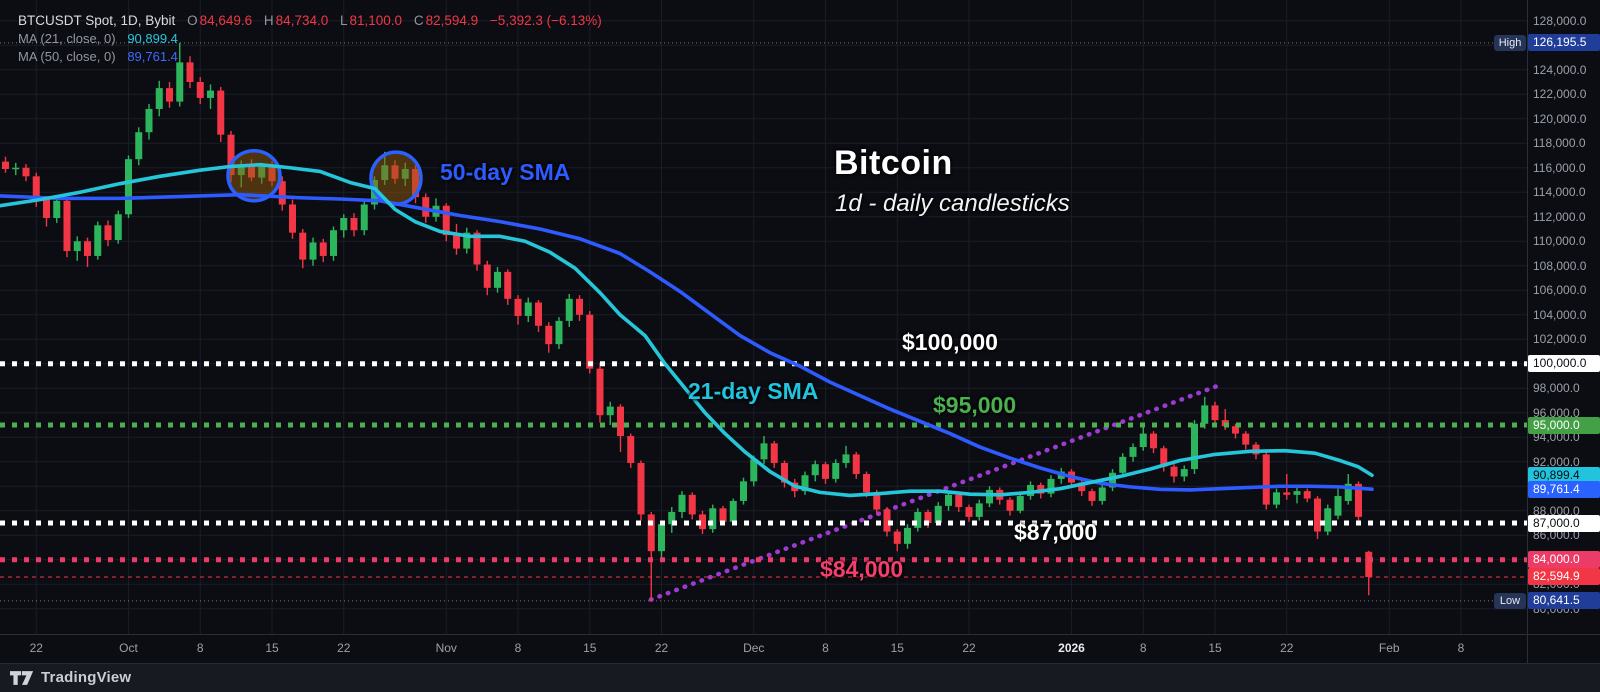 This screenshot has width=1600, height=692. Describe the element at coordinates (452, 20) in the screenshot. I see `close-value: 82,594.9` at that location.